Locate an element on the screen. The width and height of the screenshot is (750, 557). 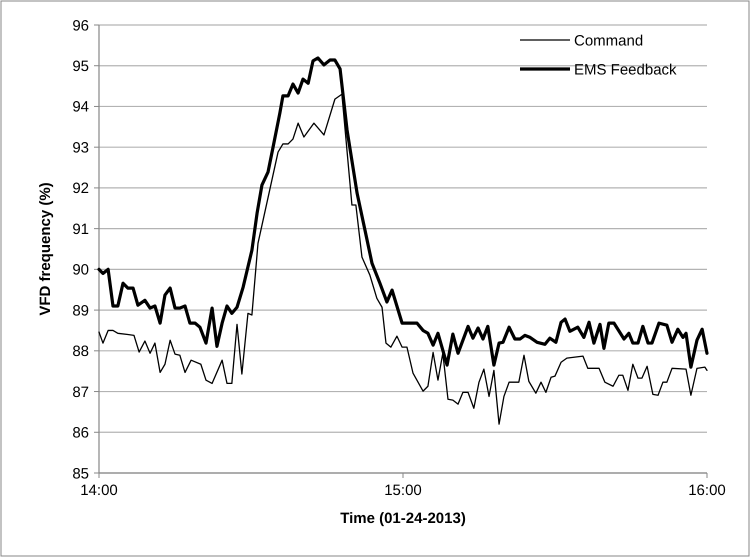
x-tick-label: 14:00 is located at coordinates (99, 490).